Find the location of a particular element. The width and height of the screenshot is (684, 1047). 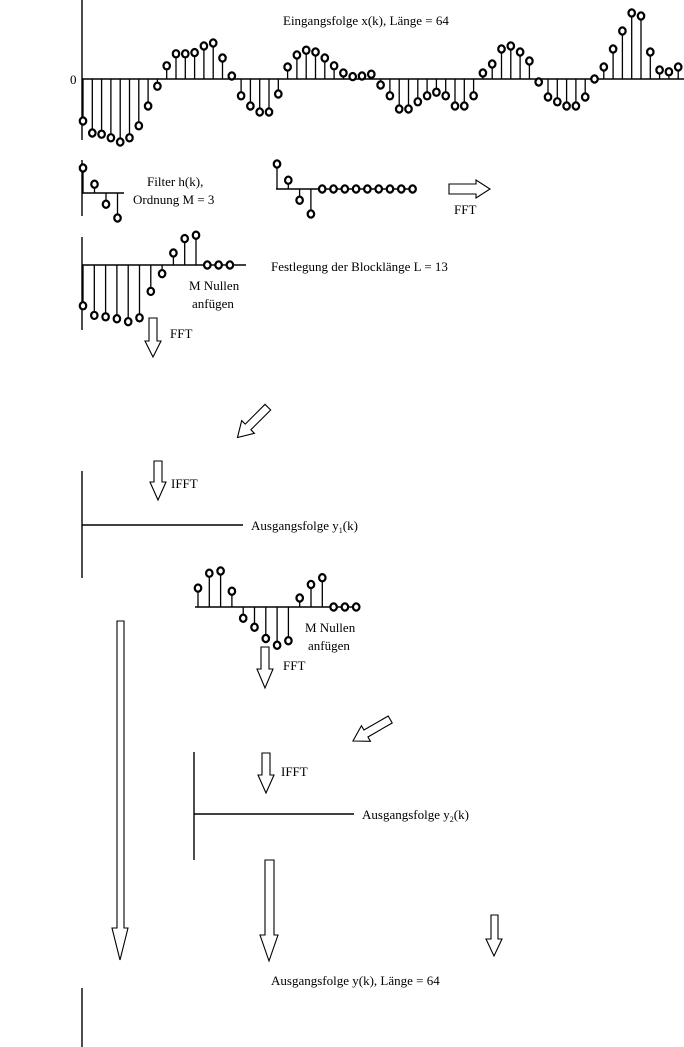

fft-label-block1: FFT is located at coordinates (181, 333).